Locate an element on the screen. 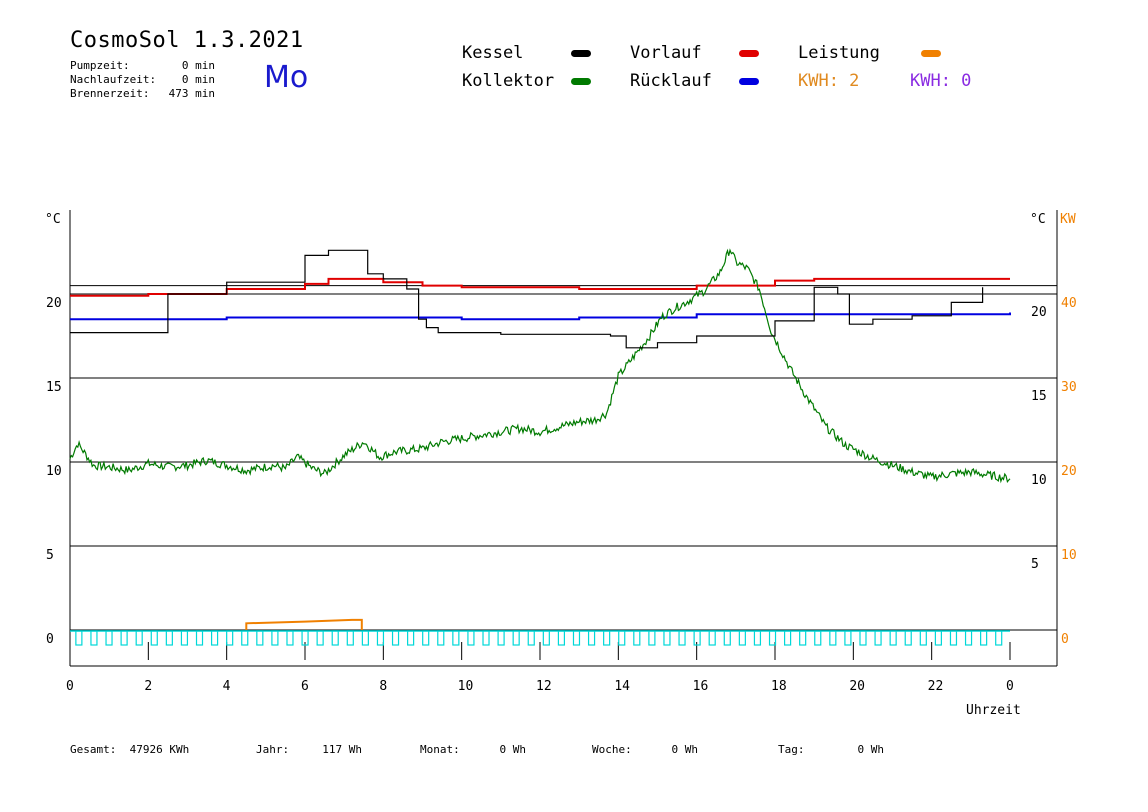  x-tick-label: 18 is located at coordinates (779, 686).